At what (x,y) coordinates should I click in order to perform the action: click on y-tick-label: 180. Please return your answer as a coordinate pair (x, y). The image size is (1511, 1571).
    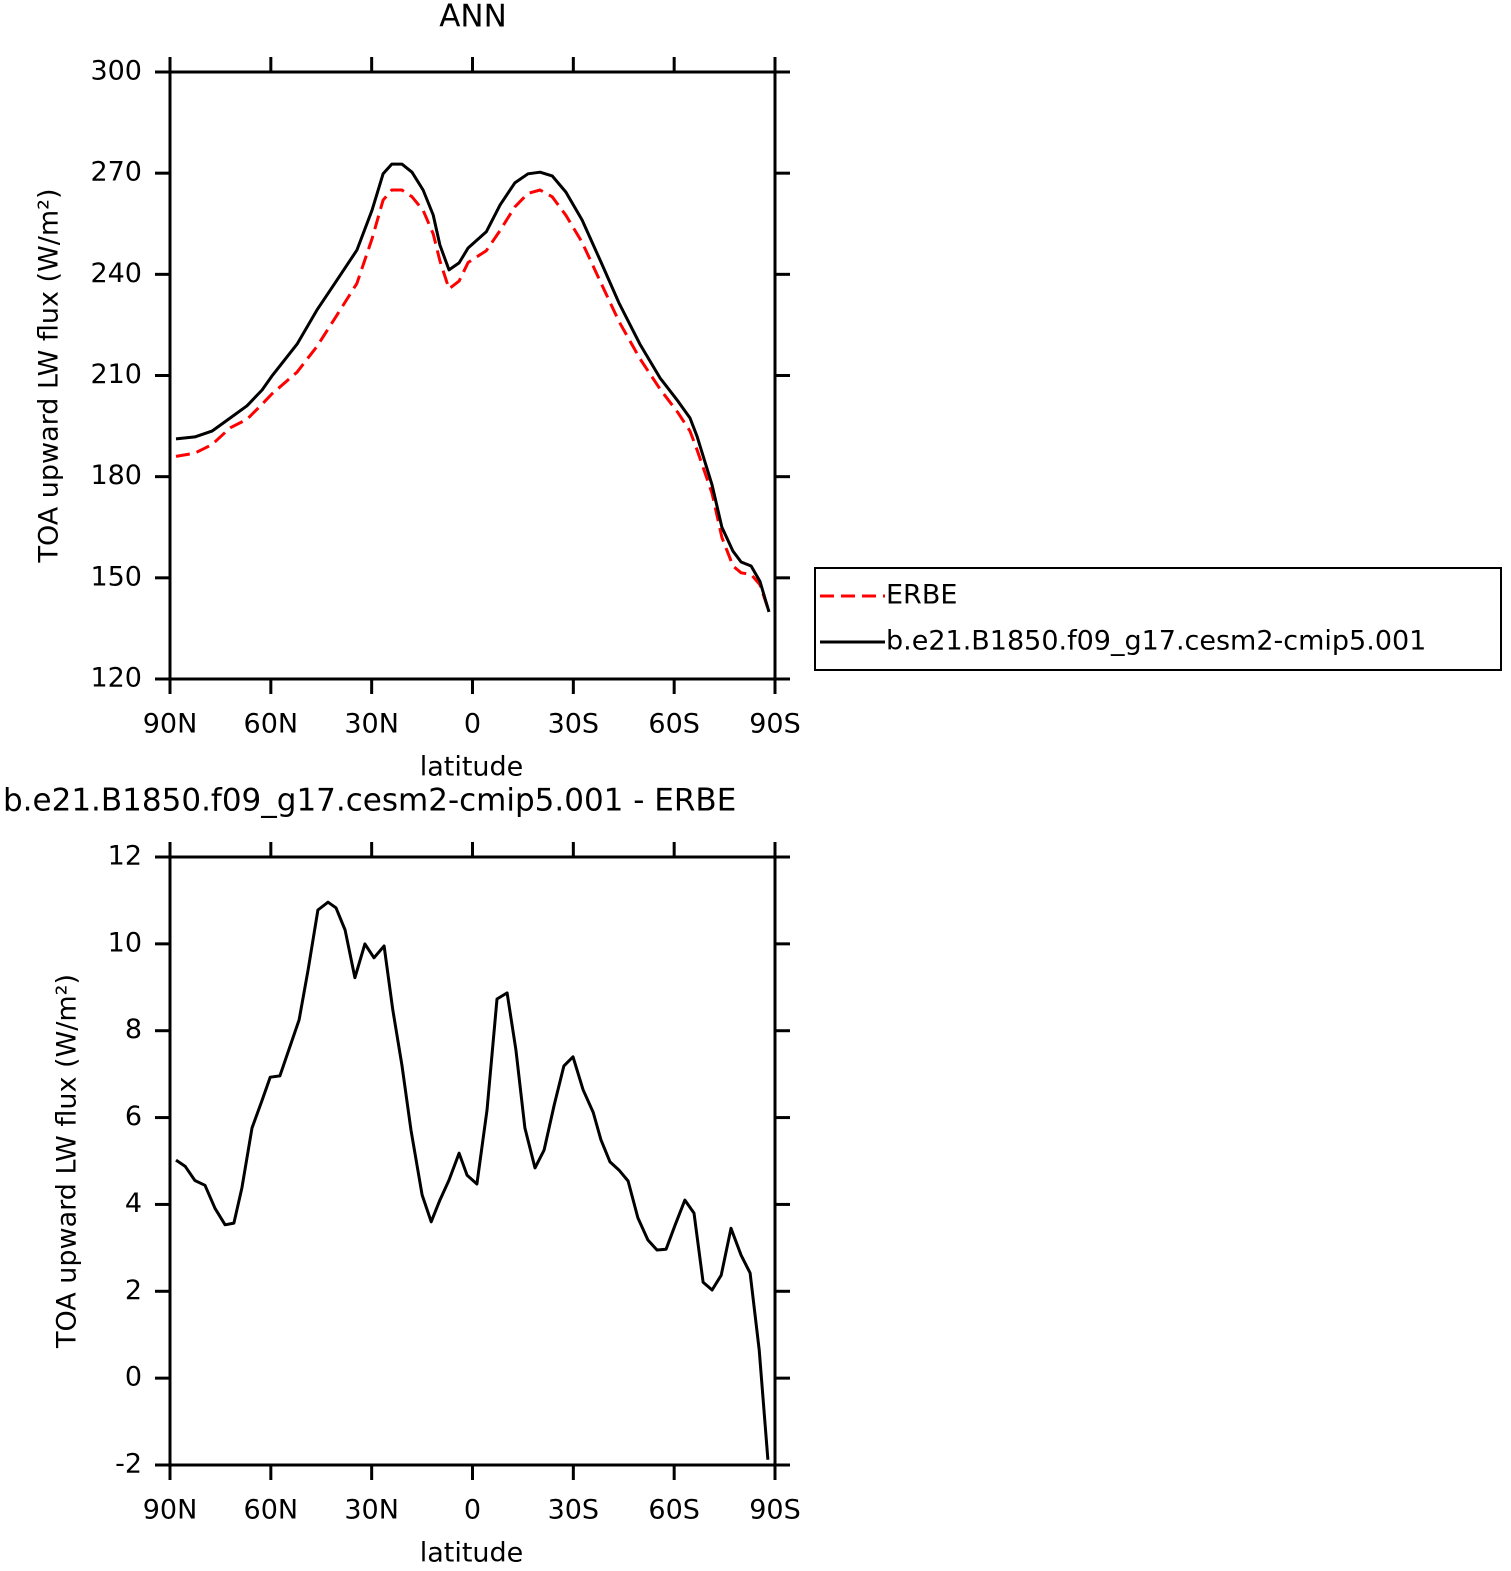
    Looking at the image, I should click on (116, 475).